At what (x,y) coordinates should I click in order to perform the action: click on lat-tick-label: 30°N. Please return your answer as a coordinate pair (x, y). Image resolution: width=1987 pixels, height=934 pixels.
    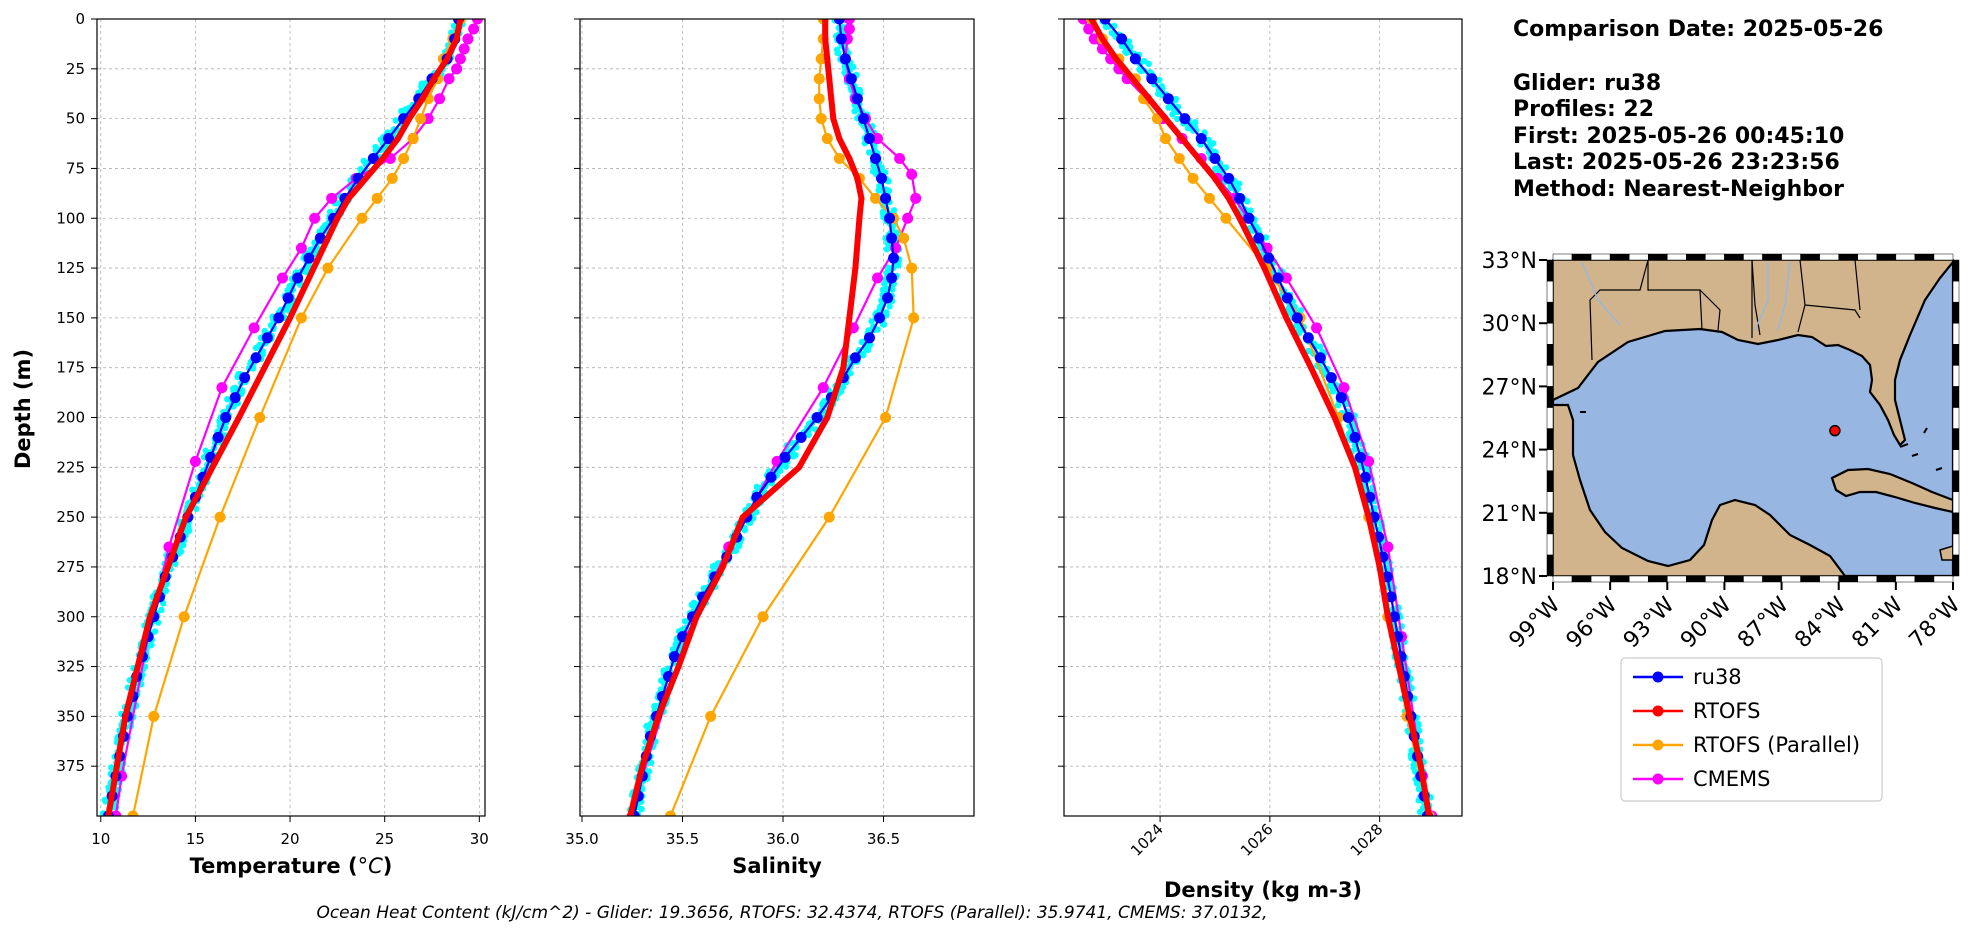
    Looking at the image, I should click on (1509, 324).